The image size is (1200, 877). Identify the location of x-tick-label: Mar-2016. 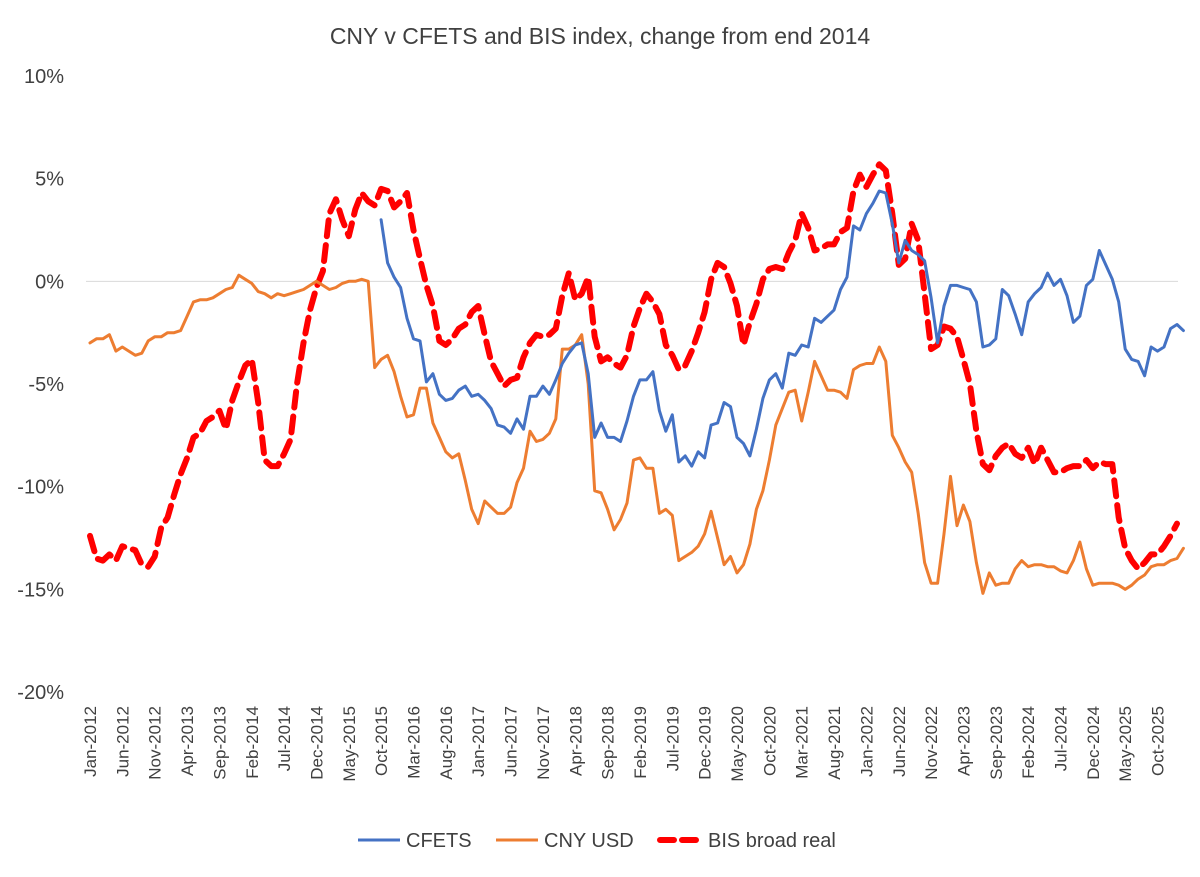
(414, 742).